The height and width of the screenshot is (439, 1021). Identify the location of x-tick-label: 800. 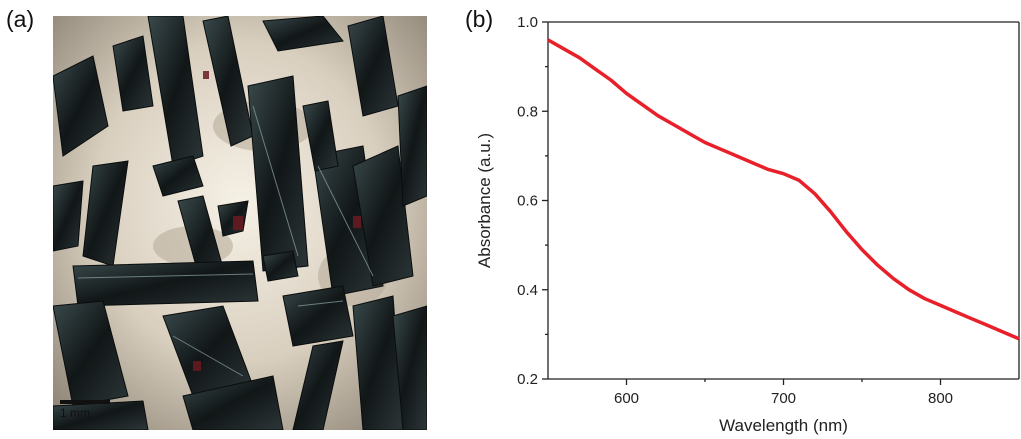
(940, 398).